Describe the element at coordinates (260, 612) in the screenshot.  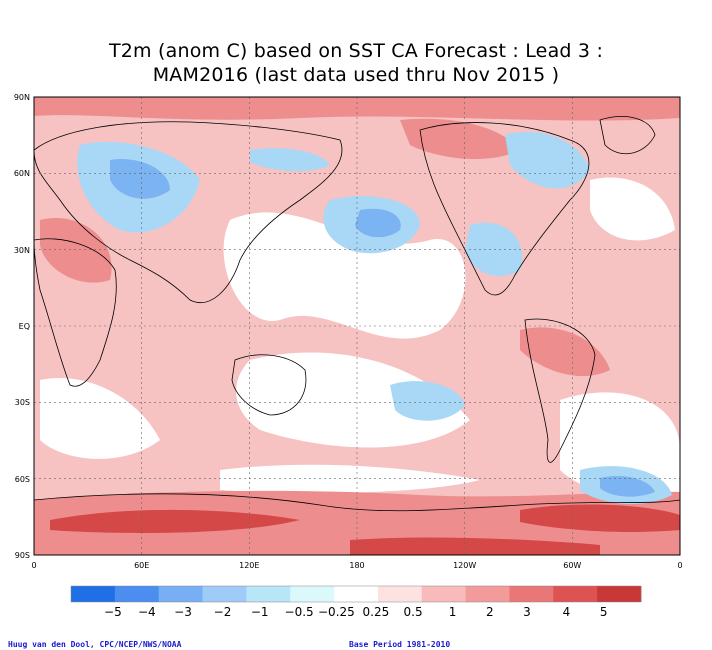
I see `legend-label: −1` at that location.